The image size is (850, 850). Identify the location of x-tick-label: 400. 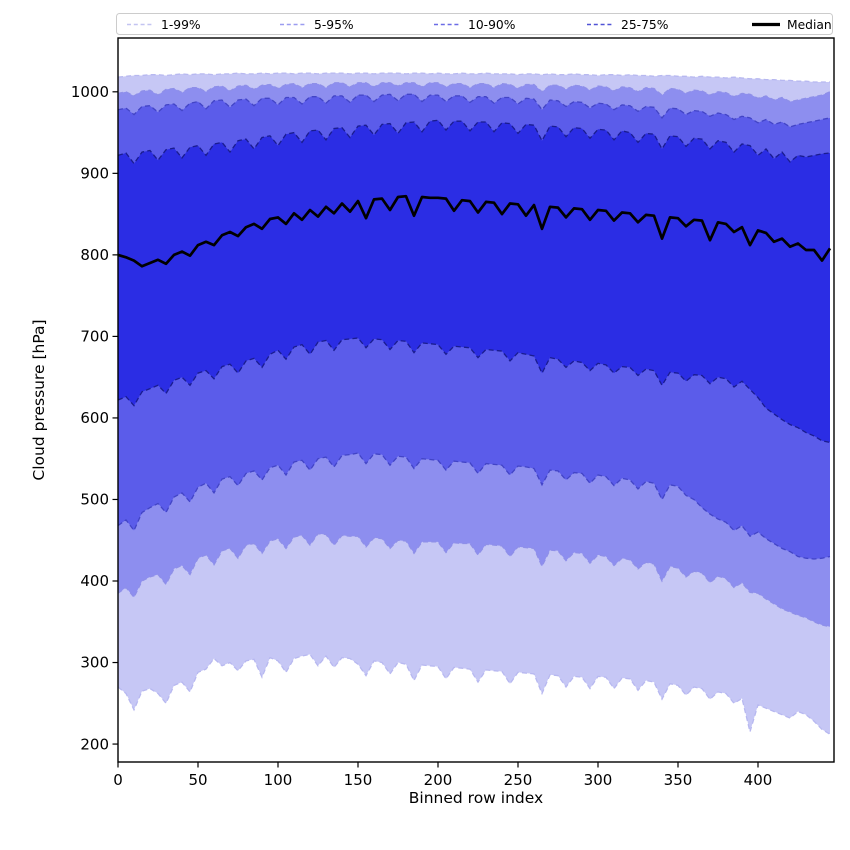
(758, 780).